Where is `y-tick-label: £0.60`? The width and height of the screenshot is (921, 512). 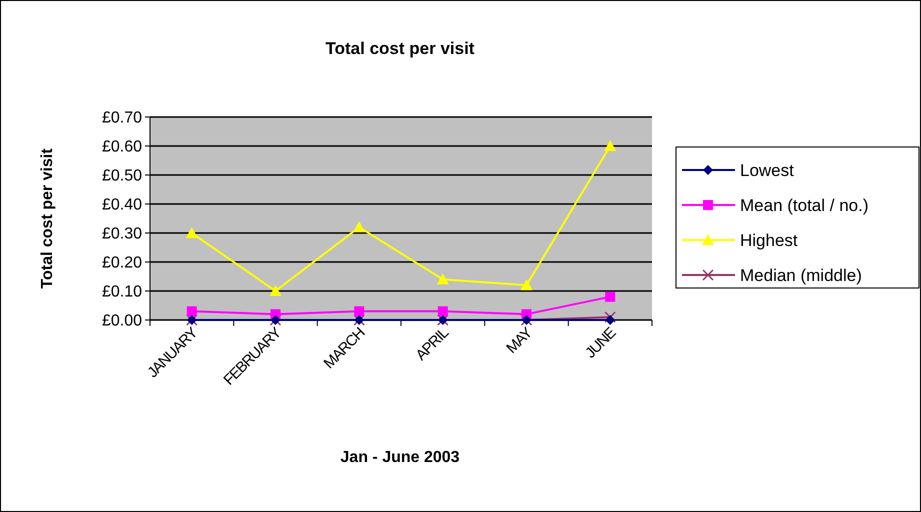 y-tick-label: £0.60 is located at coordinates (122, 147).